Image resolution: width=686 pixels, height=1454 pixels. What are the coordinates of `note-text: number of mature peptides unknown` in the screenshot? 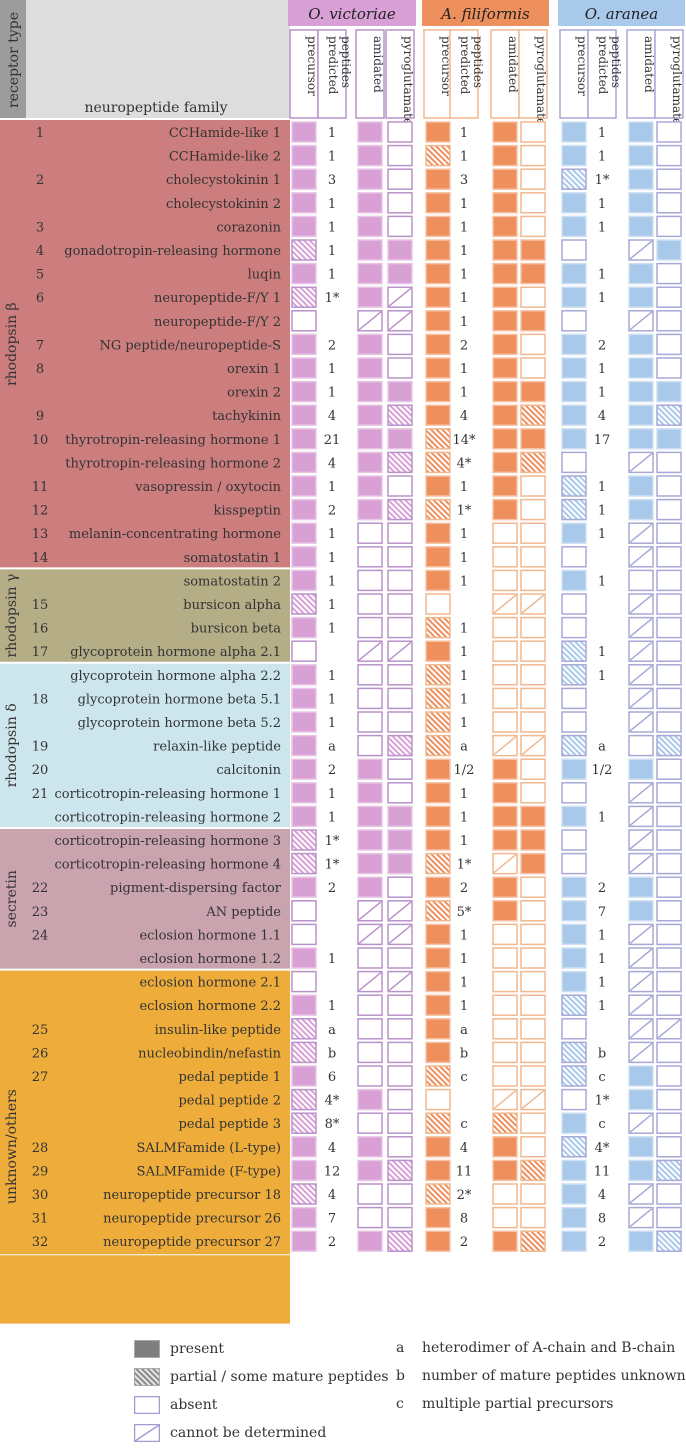 It's located at (554, 1376).